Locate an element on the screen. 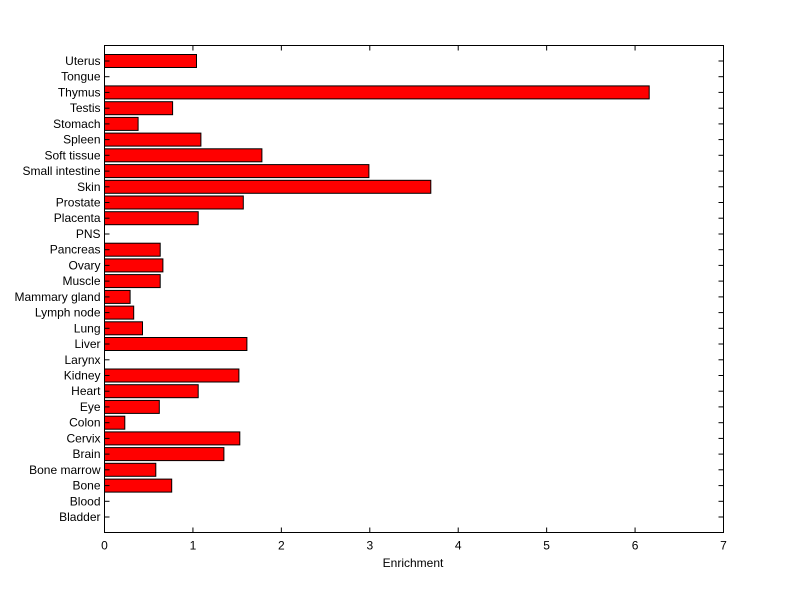  bar-spleen is located at coordinates (153, 139).